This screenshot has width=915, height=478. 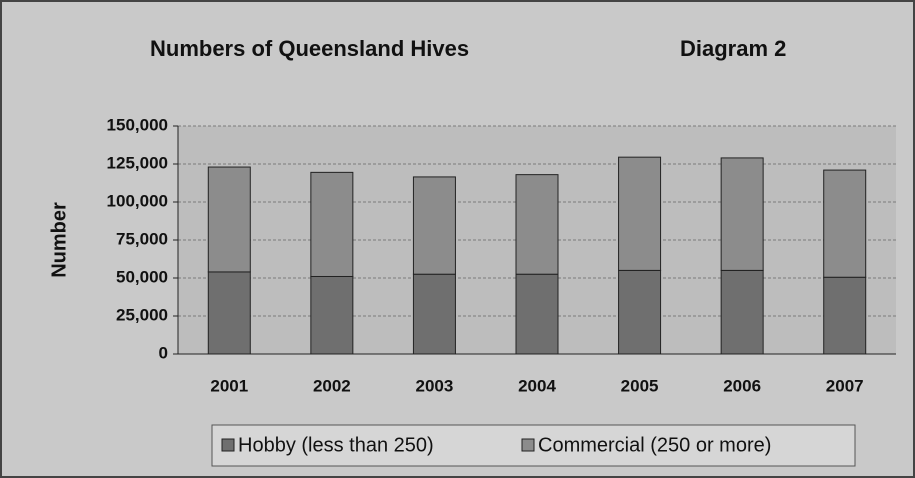 What do you see at coordinates (142, 238) in the screenshot?
I see `y-tick-label: 75,000` at bounding box center [142, 238].